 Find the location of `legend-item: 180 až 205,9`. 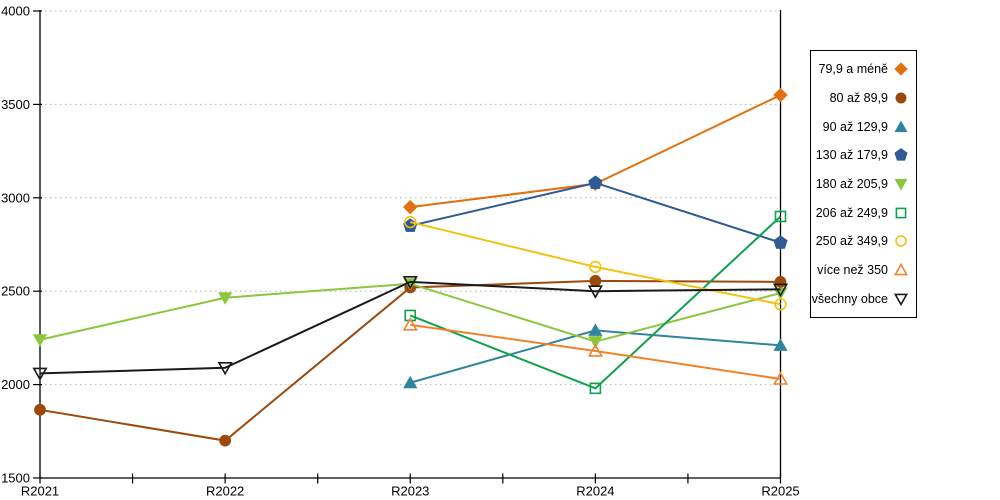

legend-item: 180 až 205,9 is located at coordinates (863, 184).